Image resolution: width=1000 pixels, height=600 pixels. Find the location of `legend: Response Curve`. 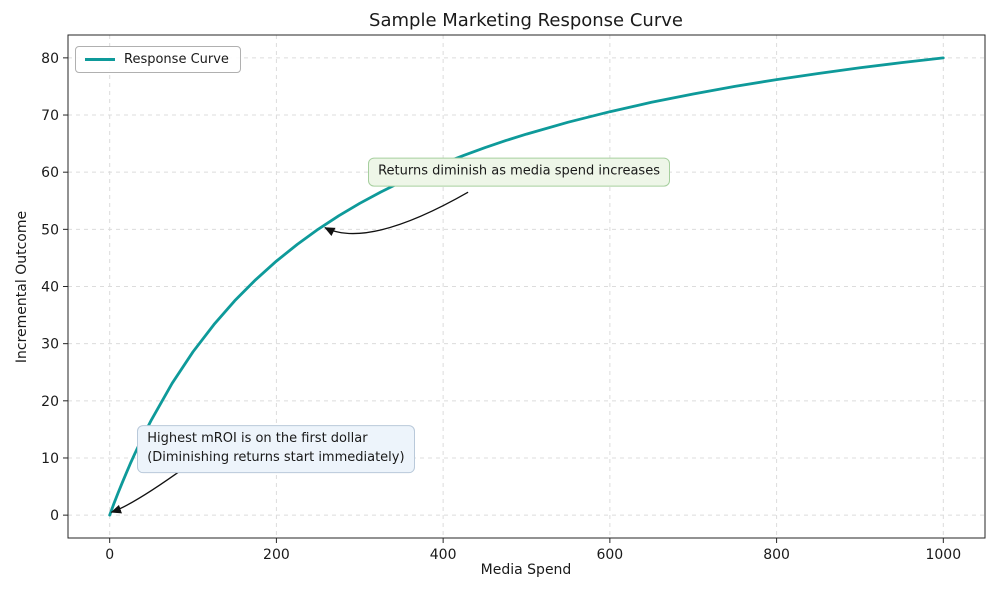

legend: Response Curve is located at coordinates (158, 59).